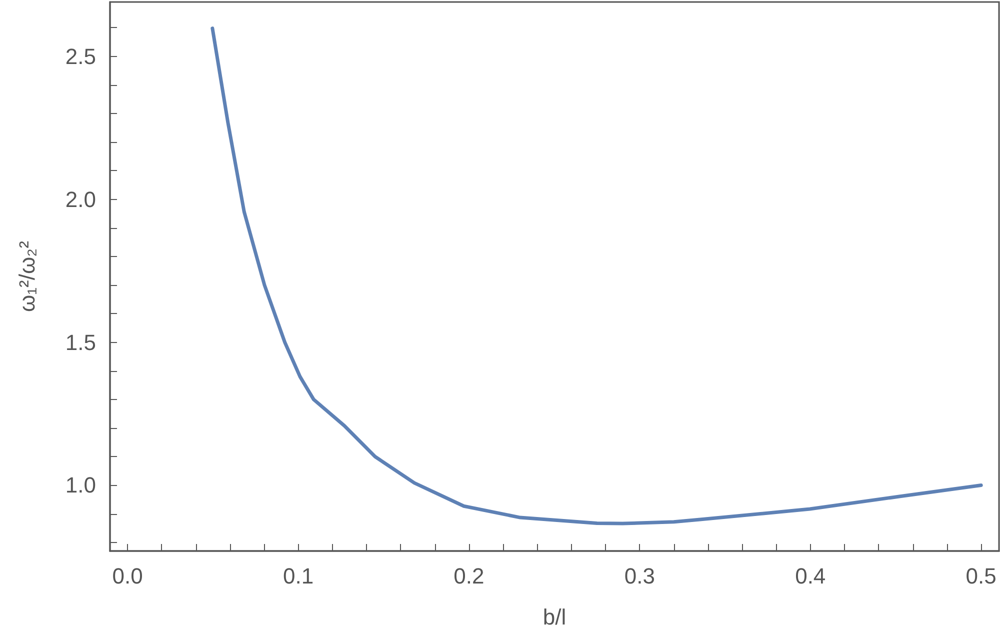  What do you see at coordinates (27, 276) in the screenshot?
I see `y-axis-title: ω₁²/ω₂²` at bounding box center [27, 276].